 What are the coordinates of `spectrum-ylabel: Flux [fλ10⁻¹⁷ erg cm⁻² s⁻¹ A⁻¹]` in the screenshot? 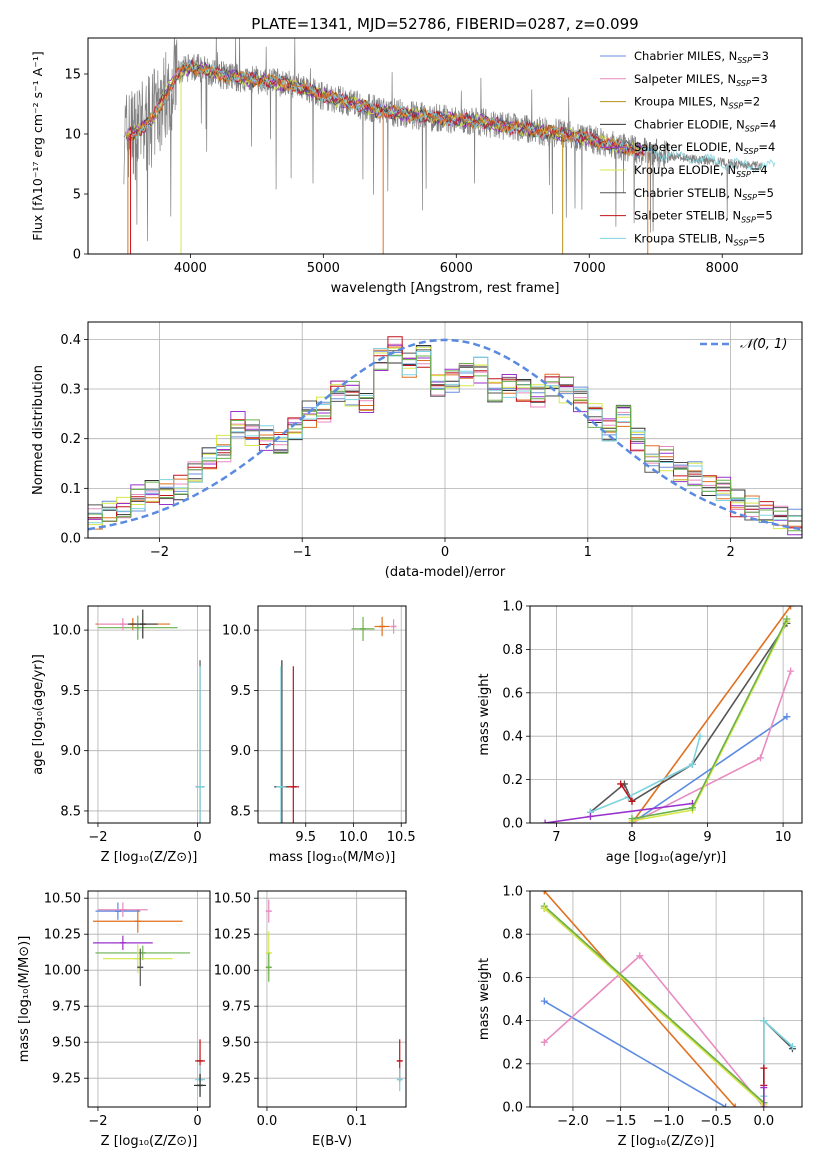 It's located at (37, 145).